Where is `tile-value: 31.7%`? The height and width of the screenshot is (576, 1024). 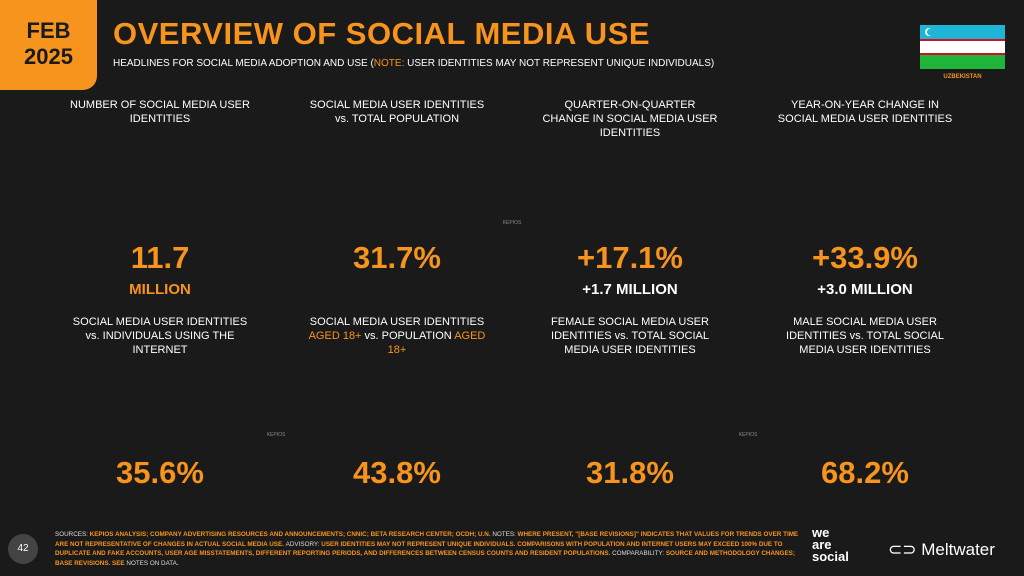 tile-value: 31.7% is located at coordinates (397, 257).